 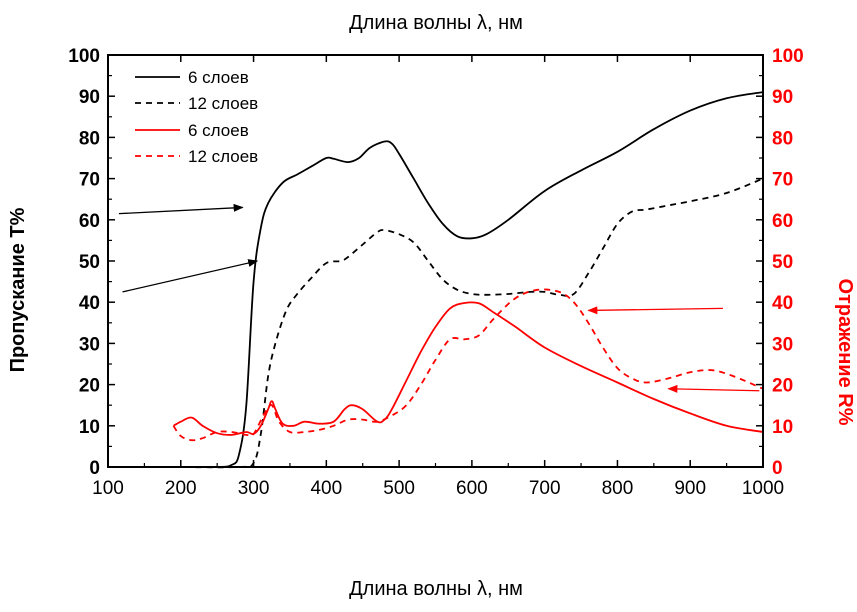 I want to click on y-tick-label-left: 50, so click(x=89, y=262).